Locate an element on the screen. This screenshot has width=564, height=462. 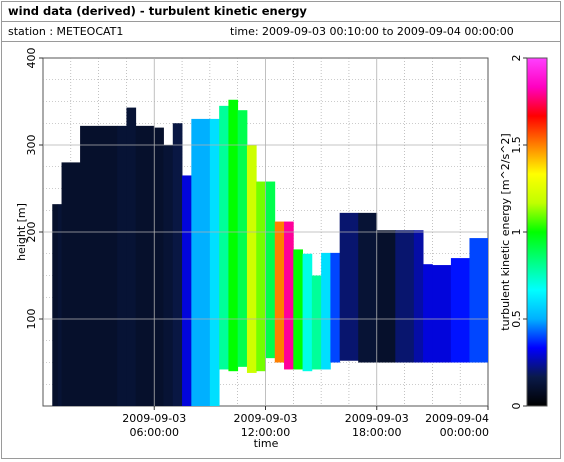
x-tick-label: 18:00:00 is located at coordinates (376, 432).